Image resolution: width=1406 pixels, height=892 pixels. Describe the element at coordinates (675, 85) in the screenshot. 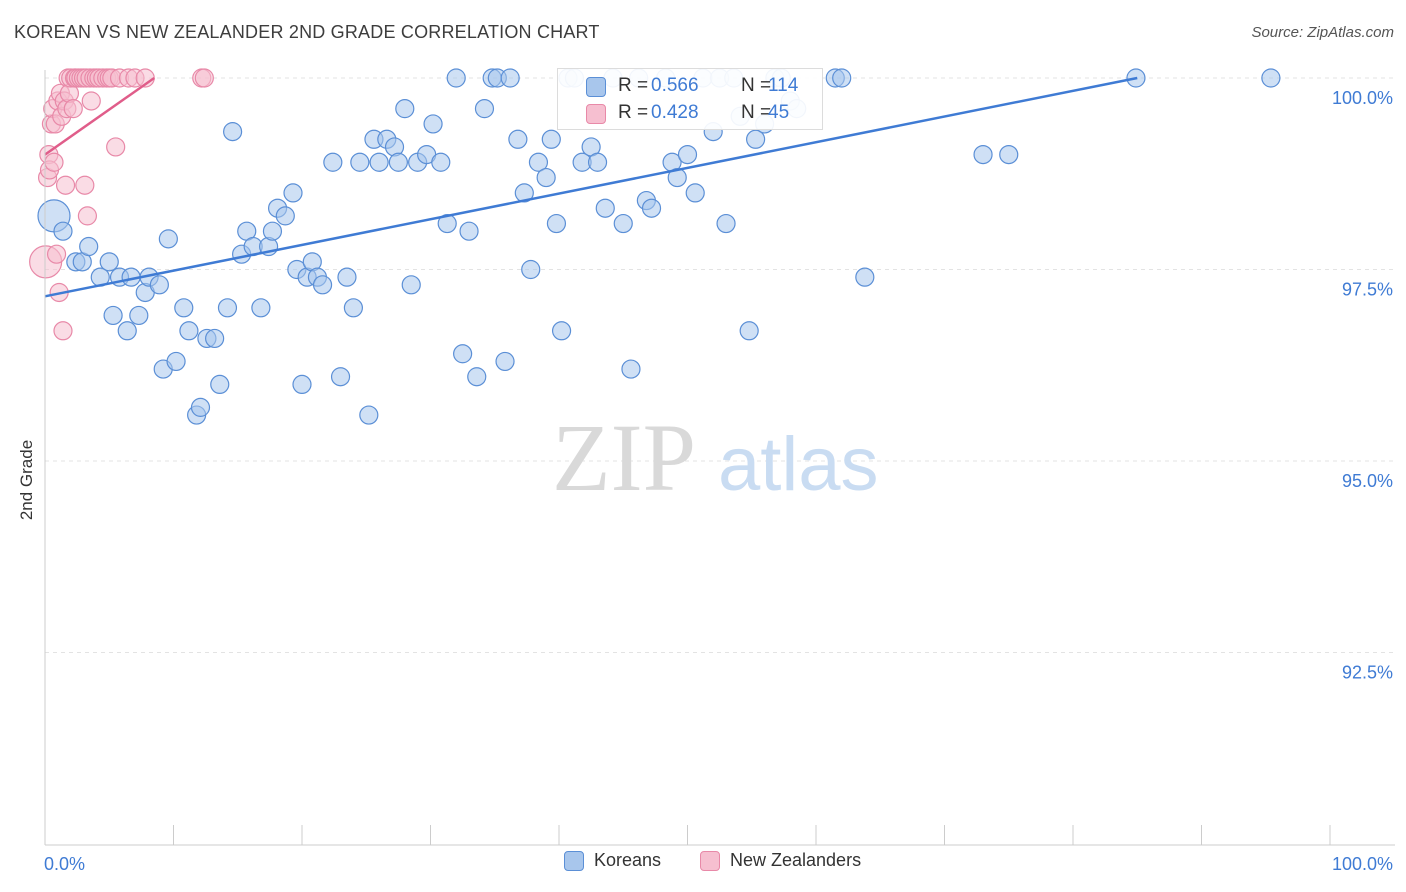

I see `legend-r-value: 0.566` at that location.